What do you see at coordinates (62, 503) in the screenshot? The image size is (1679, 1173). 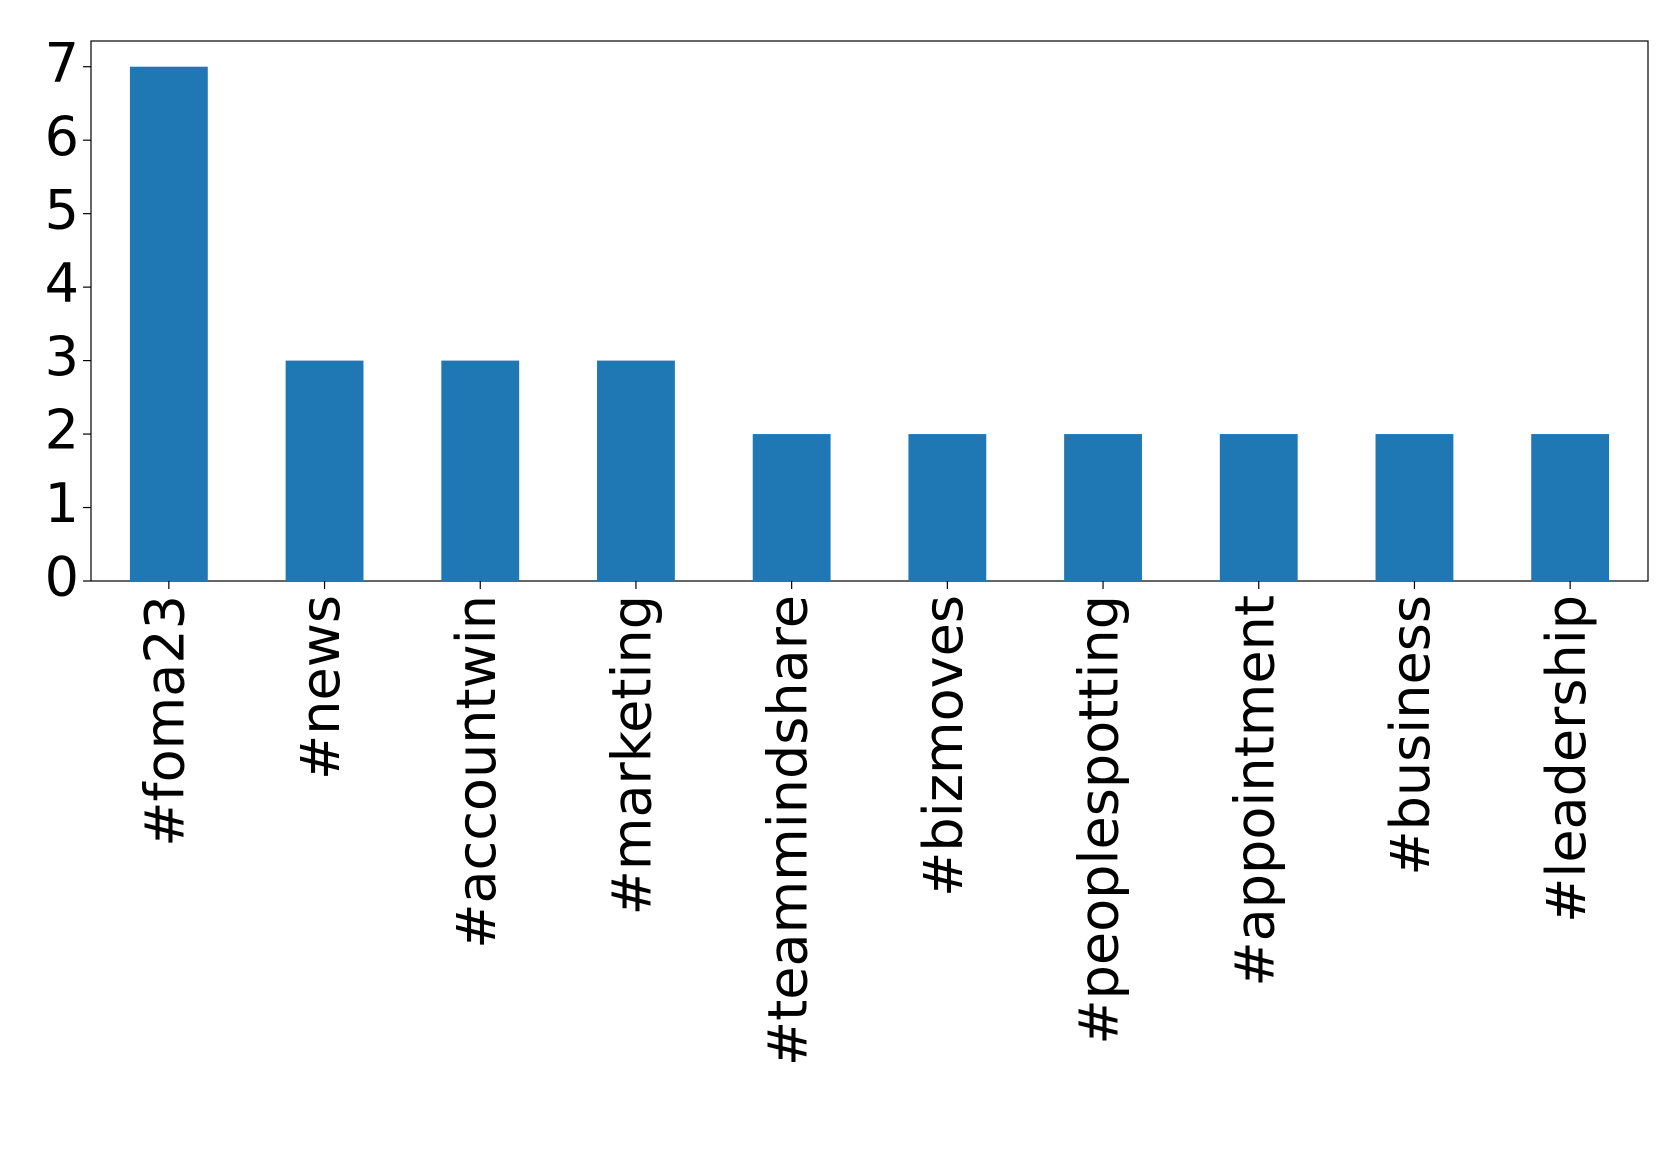 I see `y-tick-label: 1` at bounding box center [62, 503].